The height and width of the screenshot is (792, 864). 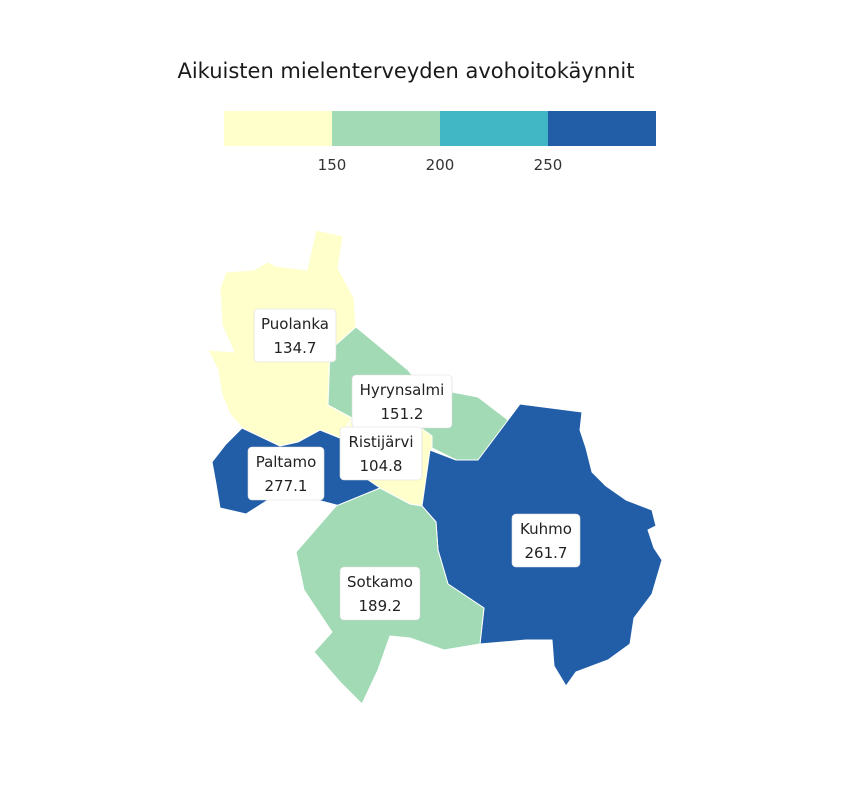 I want to click on label-puolanka: Puolanka 134.7, so click(x=295, y=335).